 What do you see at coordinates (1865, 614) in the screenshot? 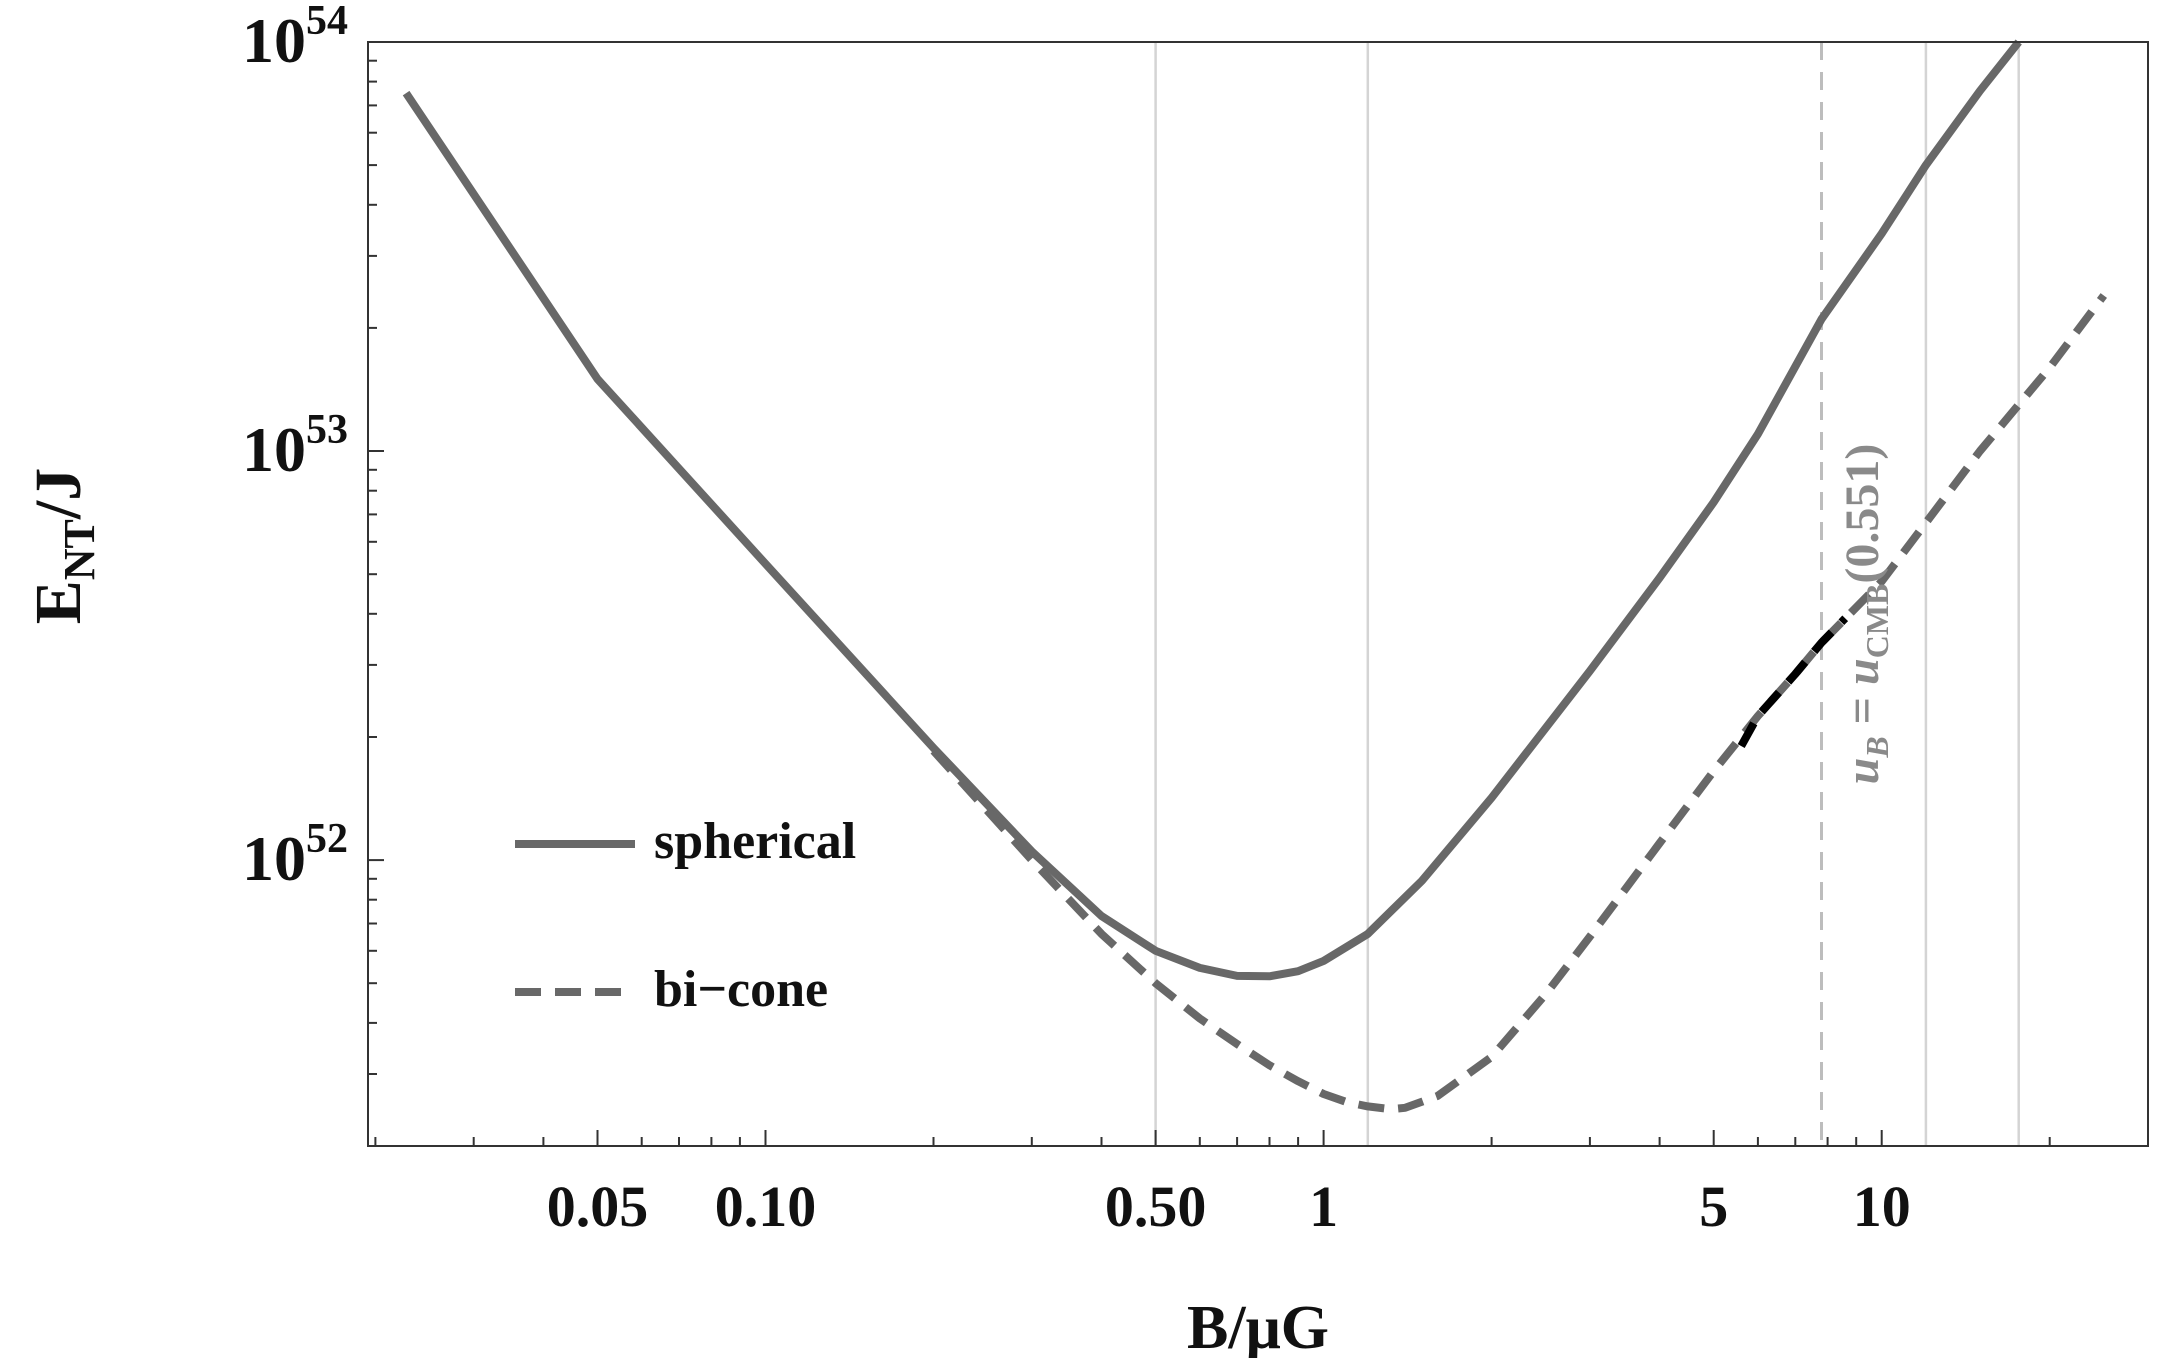
I see `reference-annotation: uB = uCMB(0.551)` at bounding box center [1865, 614].